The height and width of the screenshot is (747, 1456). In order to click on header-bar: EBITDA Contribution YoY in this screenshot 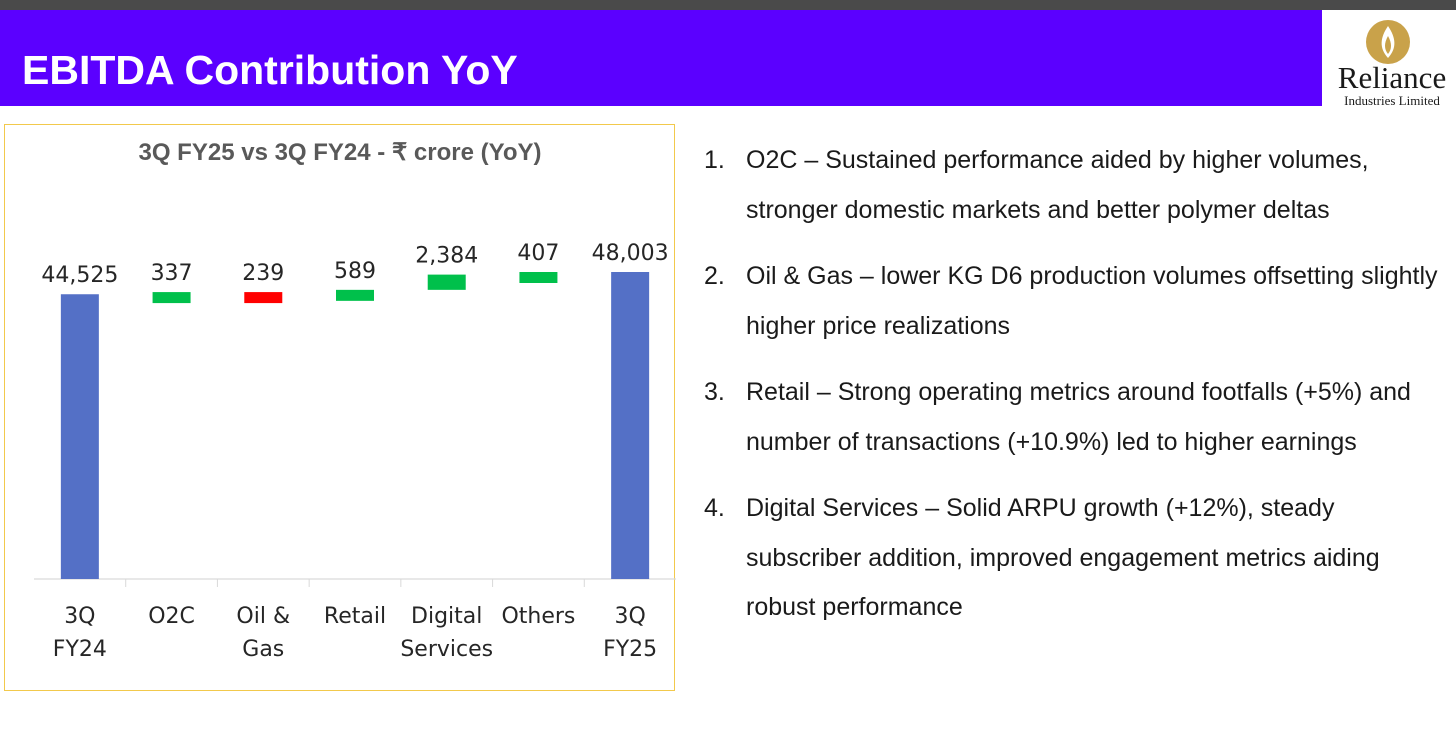, I will do `click(661, 58)`.